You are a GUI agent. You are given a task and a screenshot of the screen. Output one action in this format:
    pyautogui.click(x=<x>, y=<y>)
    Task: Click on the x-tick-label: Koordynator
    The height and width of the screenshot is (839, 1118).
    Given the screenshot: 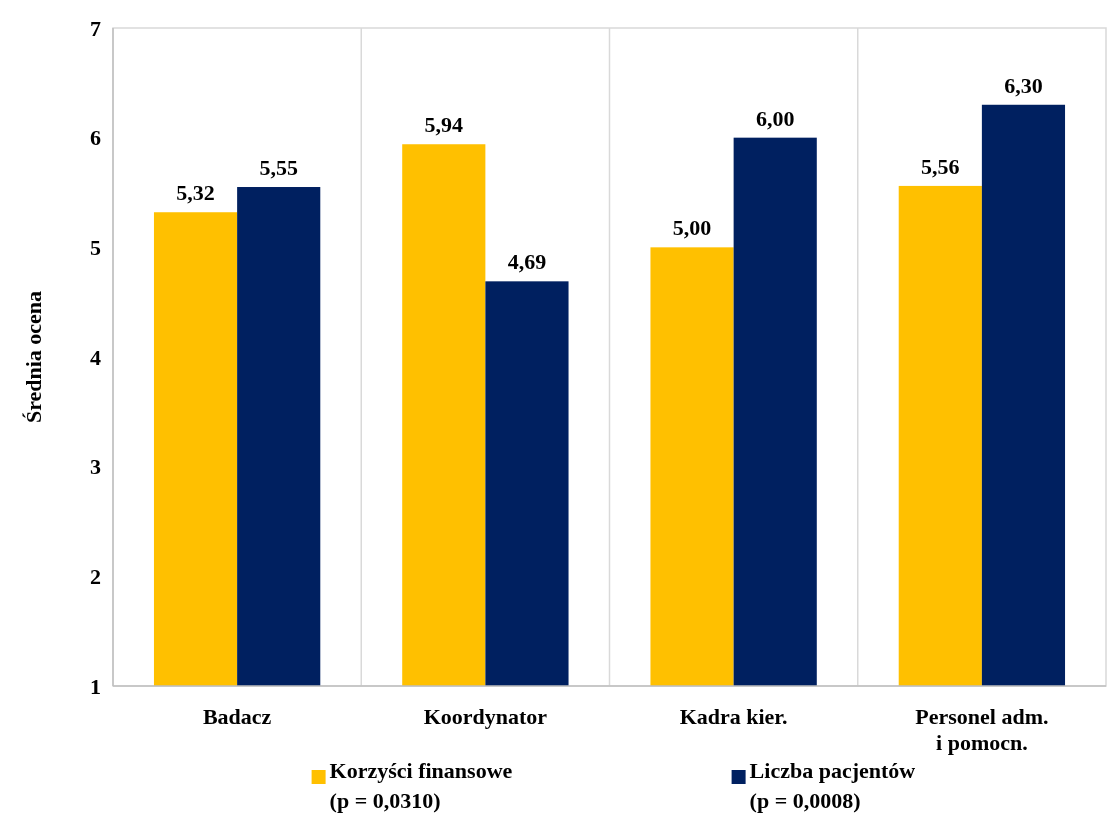 What is the action you would take?
    pyautogui.click(x=485, y=716)
    